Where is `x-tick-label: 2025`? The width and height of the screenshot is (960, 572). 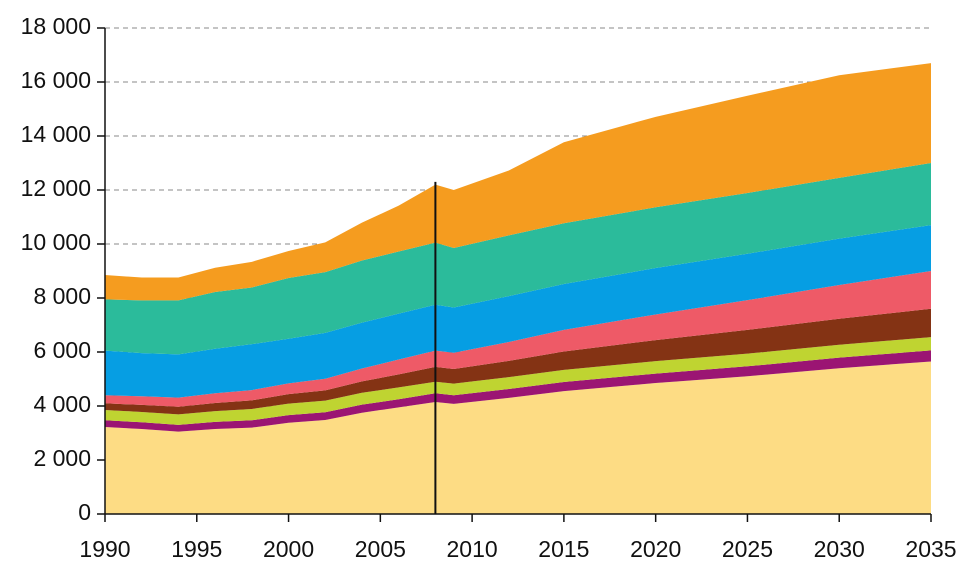 x-tick-label: 2025 is located at coordinates (747, 549).